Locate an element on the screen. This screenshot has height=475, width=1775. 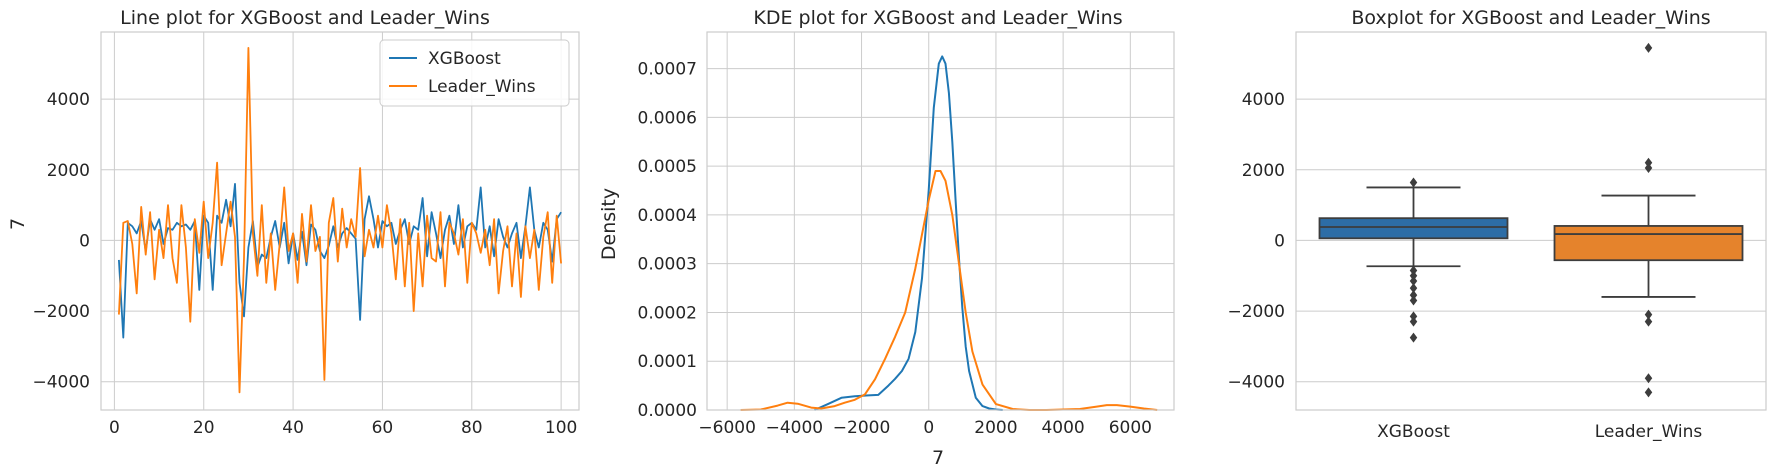
line-plot-ylabel: 7 is located at coordinates (18, 224).